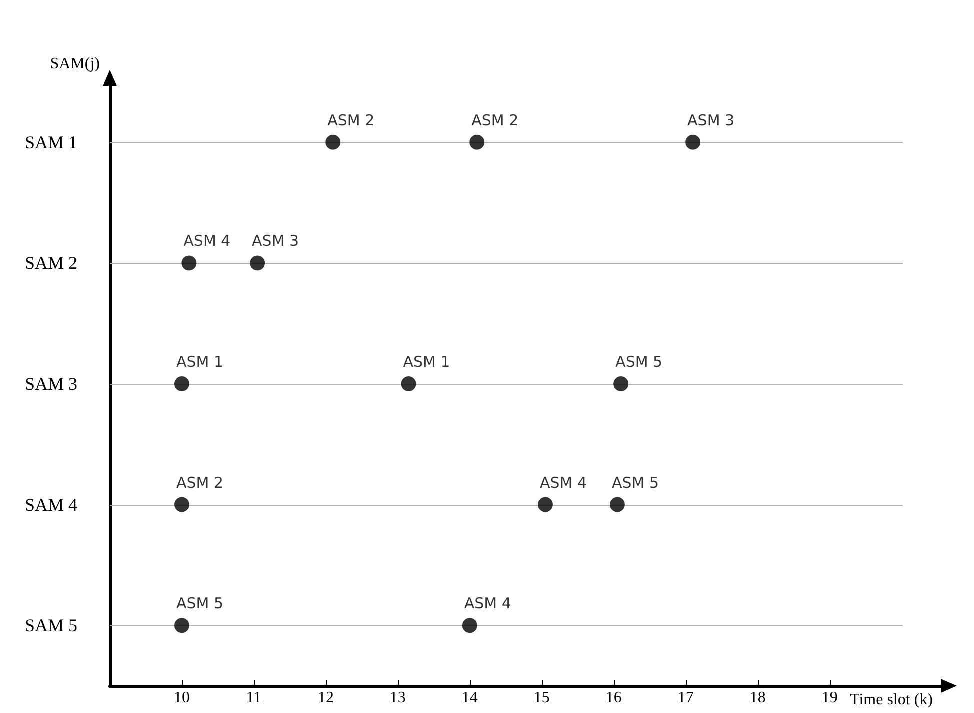 This screenshot has height=713, width=974. Describe the element at coordinates (51, 626) in the screenshot. I see `y-tick-label: SAM 5` at that location.